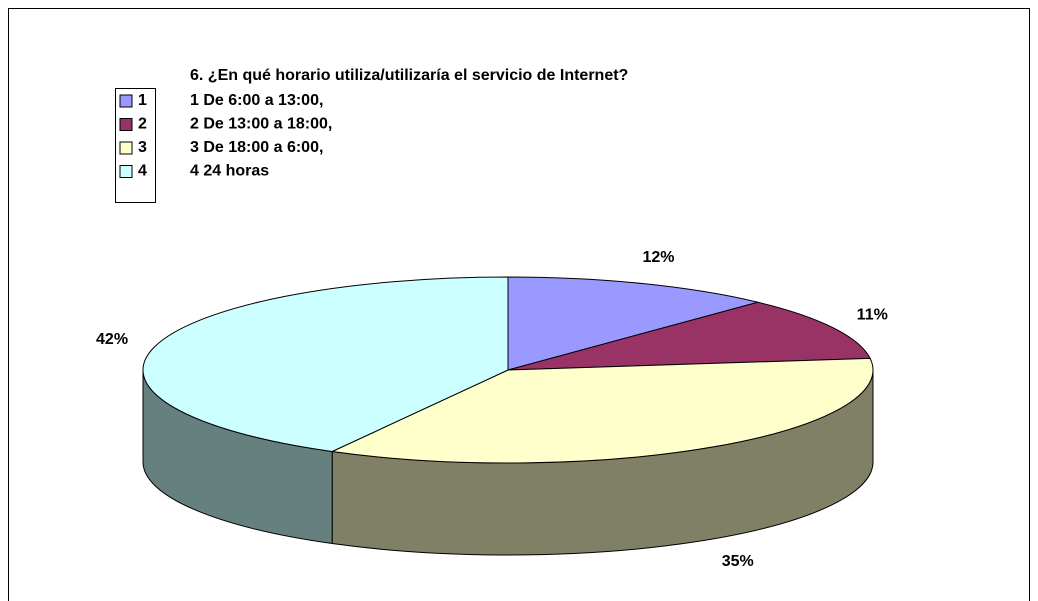 This screenshot has width=1038, height=601. What do you see at coordinates (142, 124) in the screenshot?
I see `legend-label: 2` at bounding box center [142, 124].